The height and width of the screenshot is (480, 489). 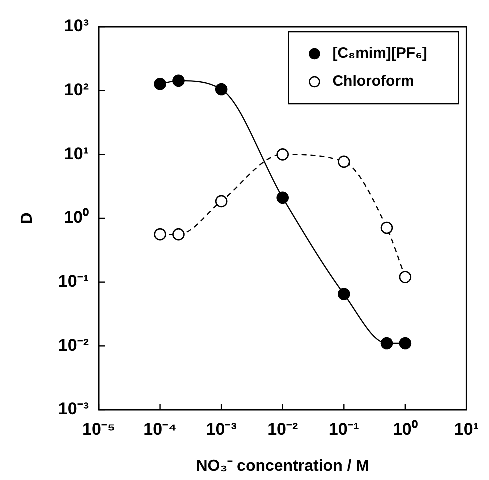 I want to click on legend-label: Chloroform, so click(x=373, y=81).